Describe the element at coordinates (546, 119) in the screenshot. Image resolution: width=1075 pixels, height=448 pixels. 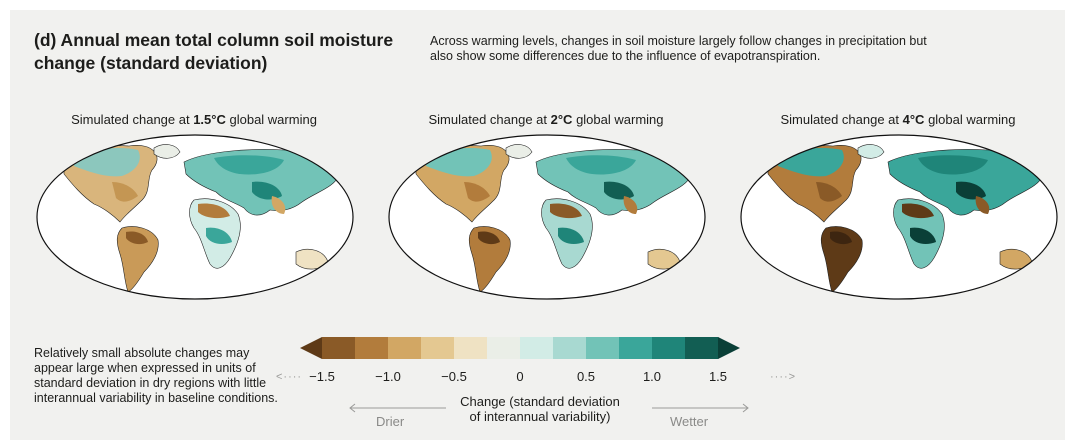
I see `map-label-2: Simulated change at 2°C global warming` at that location.